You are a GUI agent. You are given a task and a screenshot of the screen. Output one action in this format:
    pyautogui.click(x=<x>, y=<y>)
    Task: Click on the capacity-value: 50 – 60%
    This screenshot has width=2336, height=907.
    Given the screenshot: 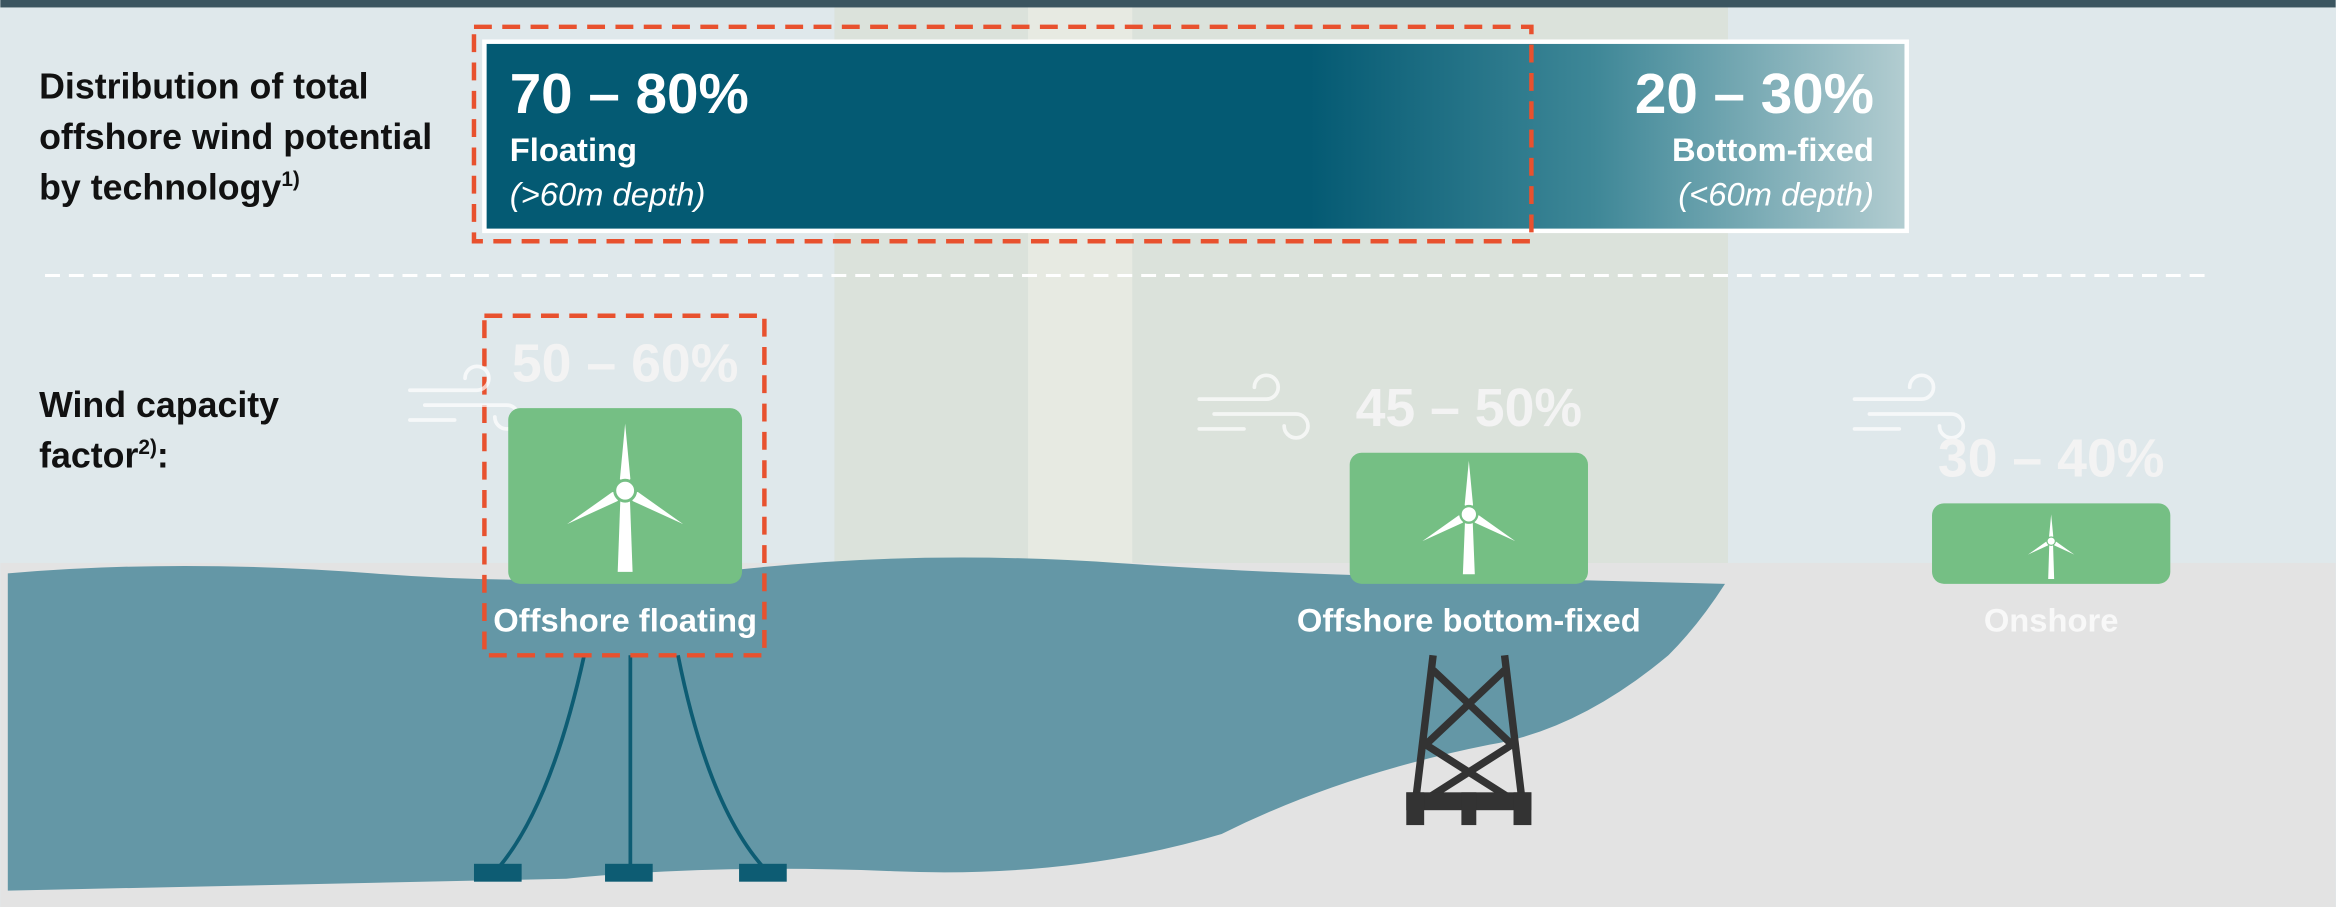 What is the action you would take?
    pyautogui.click(x=625, y=363)
    